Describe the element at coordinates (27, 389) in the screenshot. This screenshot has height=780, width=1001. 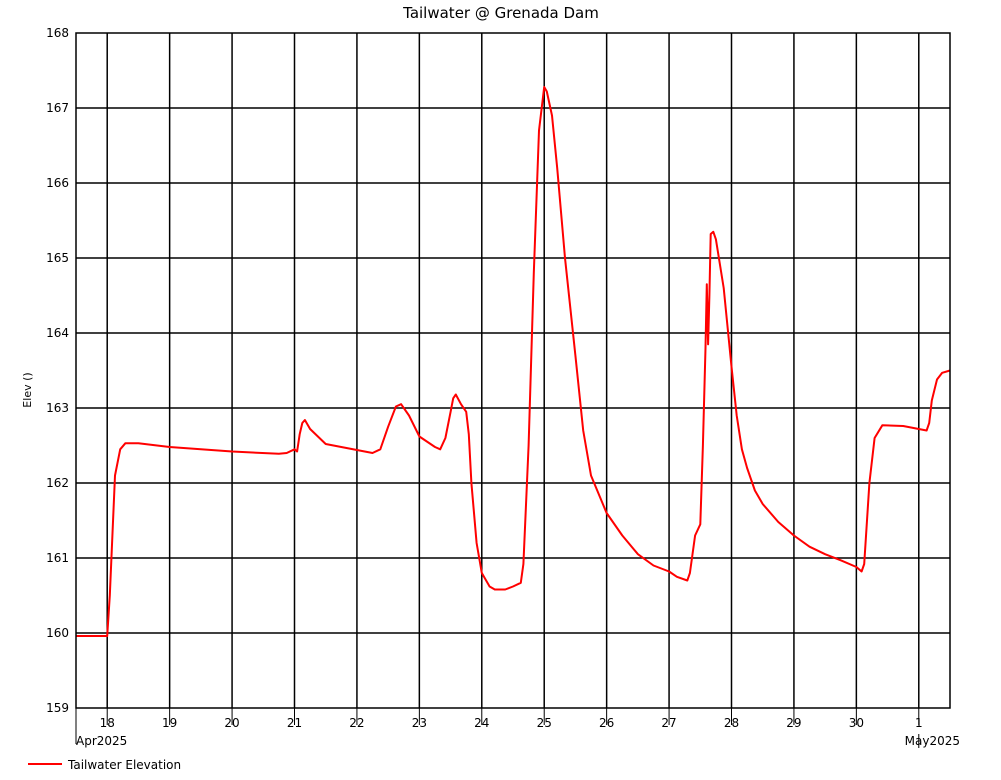
I see `y-axis-label: Elev ()` at that location.